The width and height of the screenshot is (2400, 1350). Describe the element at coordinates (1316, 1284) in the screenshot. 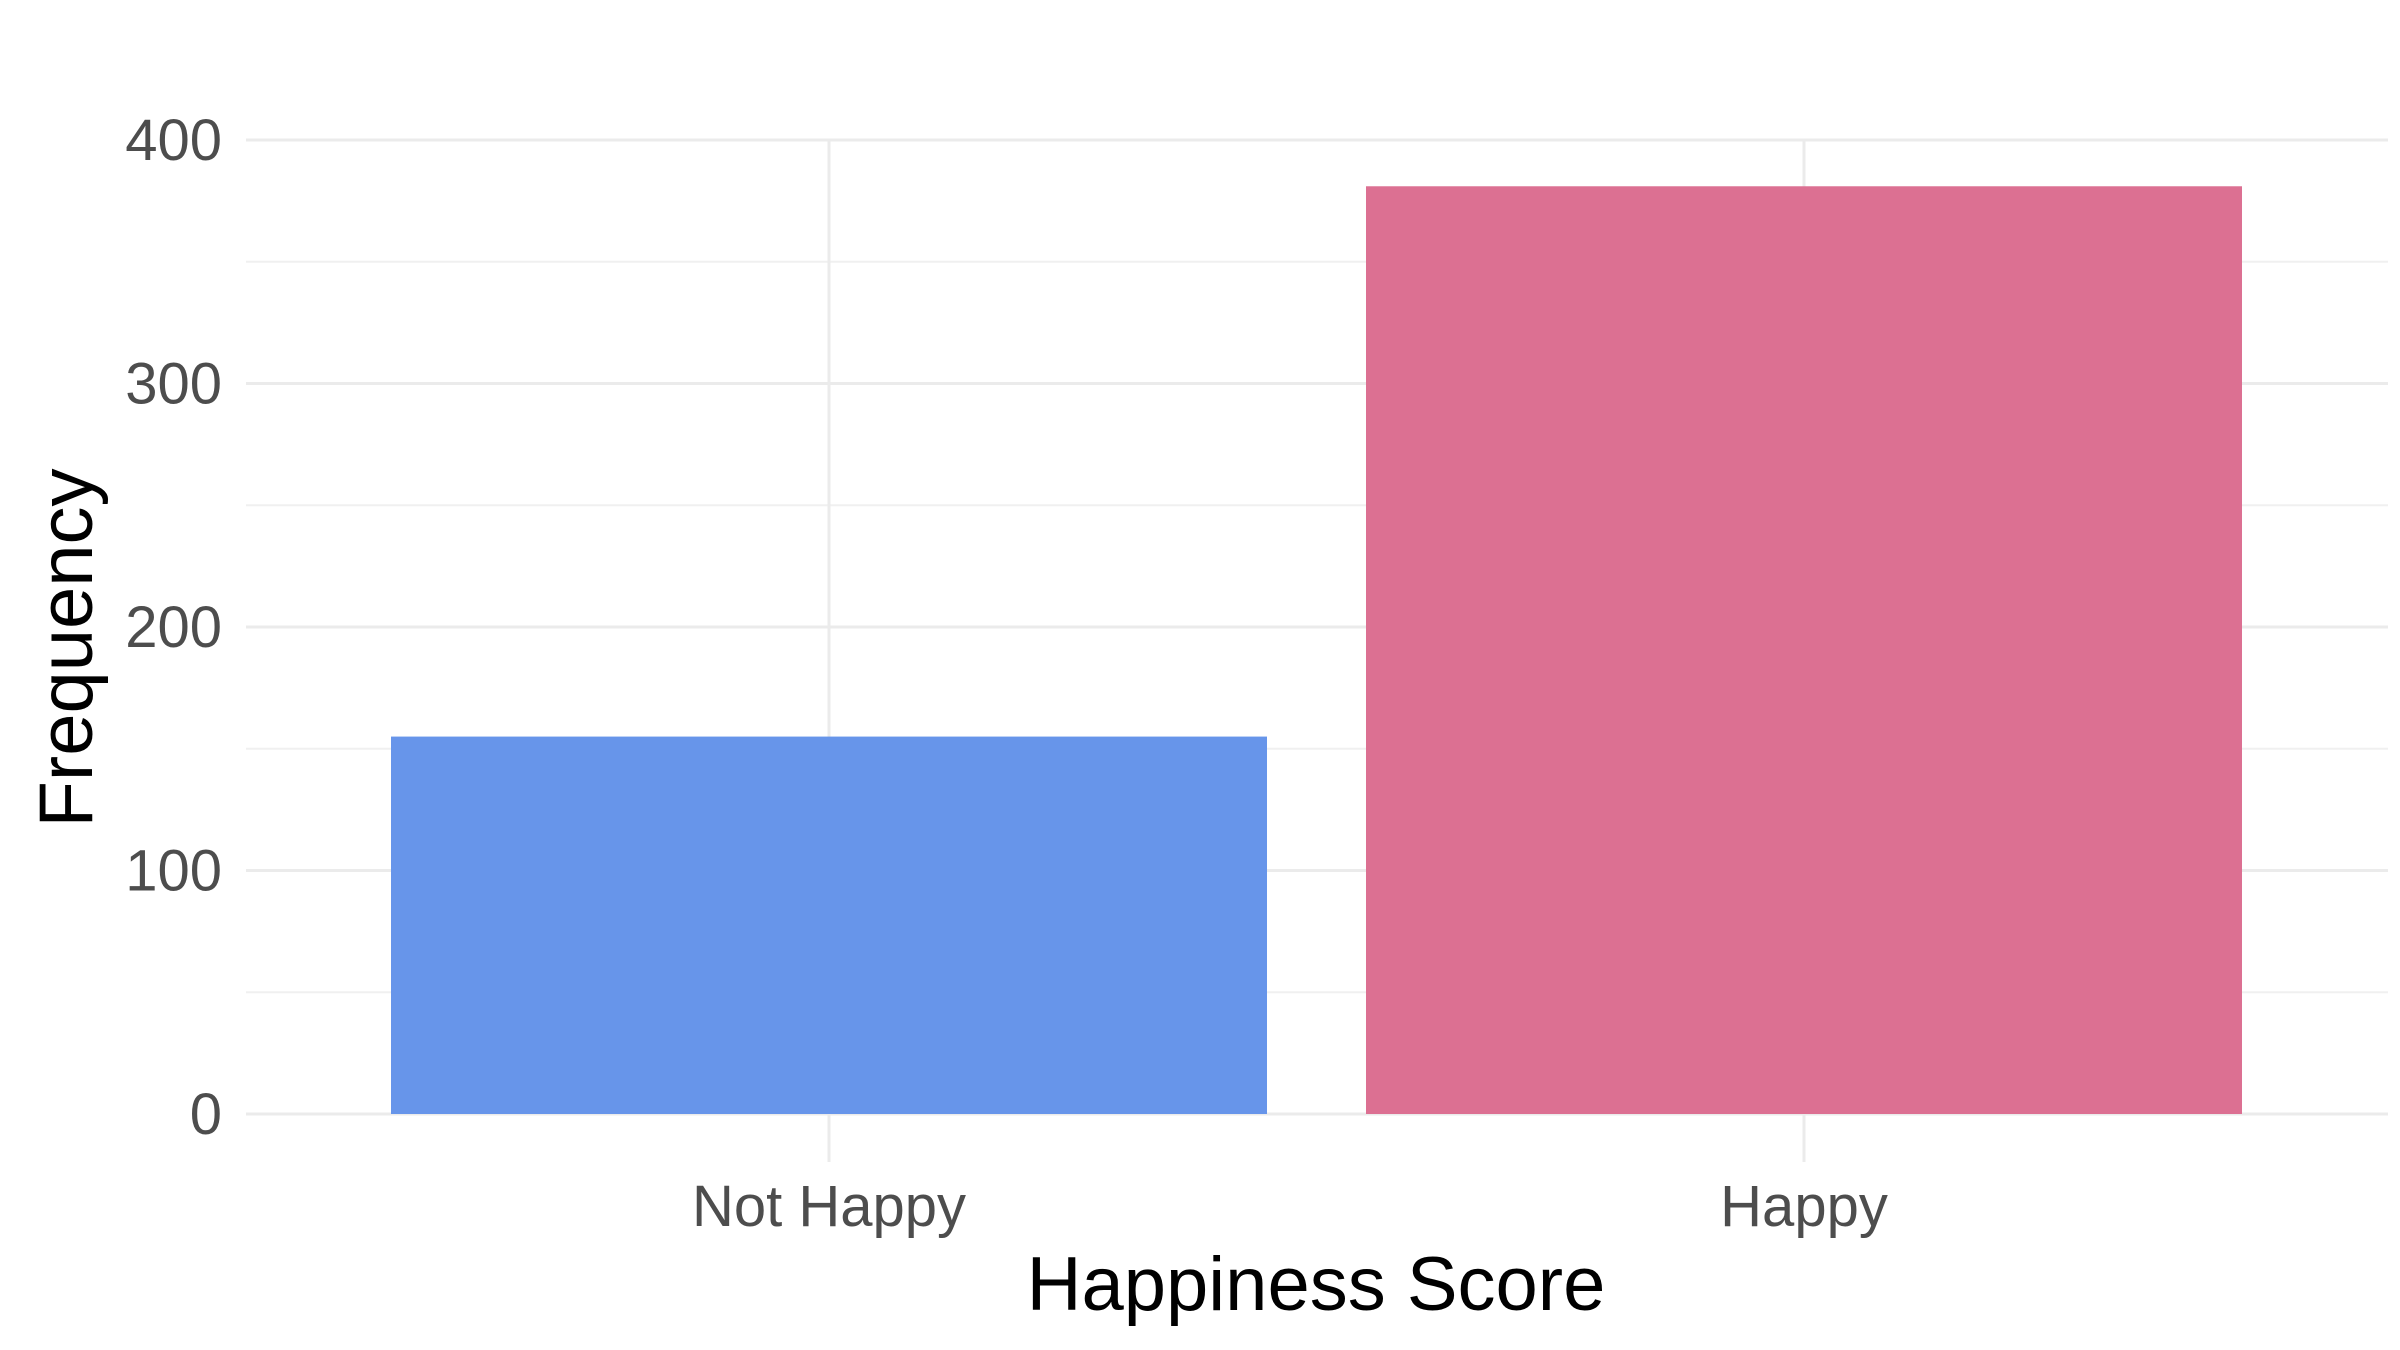

I see `x-axis-title: Happiness Score` at that location.